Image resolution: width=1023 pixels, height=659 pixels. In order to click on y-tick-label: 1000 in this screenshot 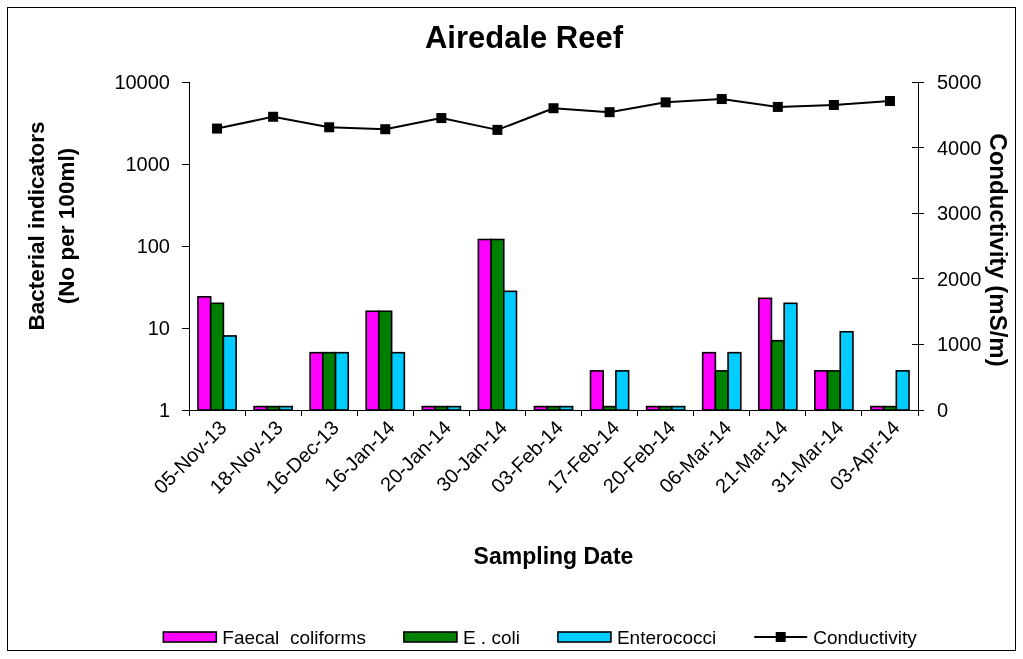, I will do `click(147, 164)`.